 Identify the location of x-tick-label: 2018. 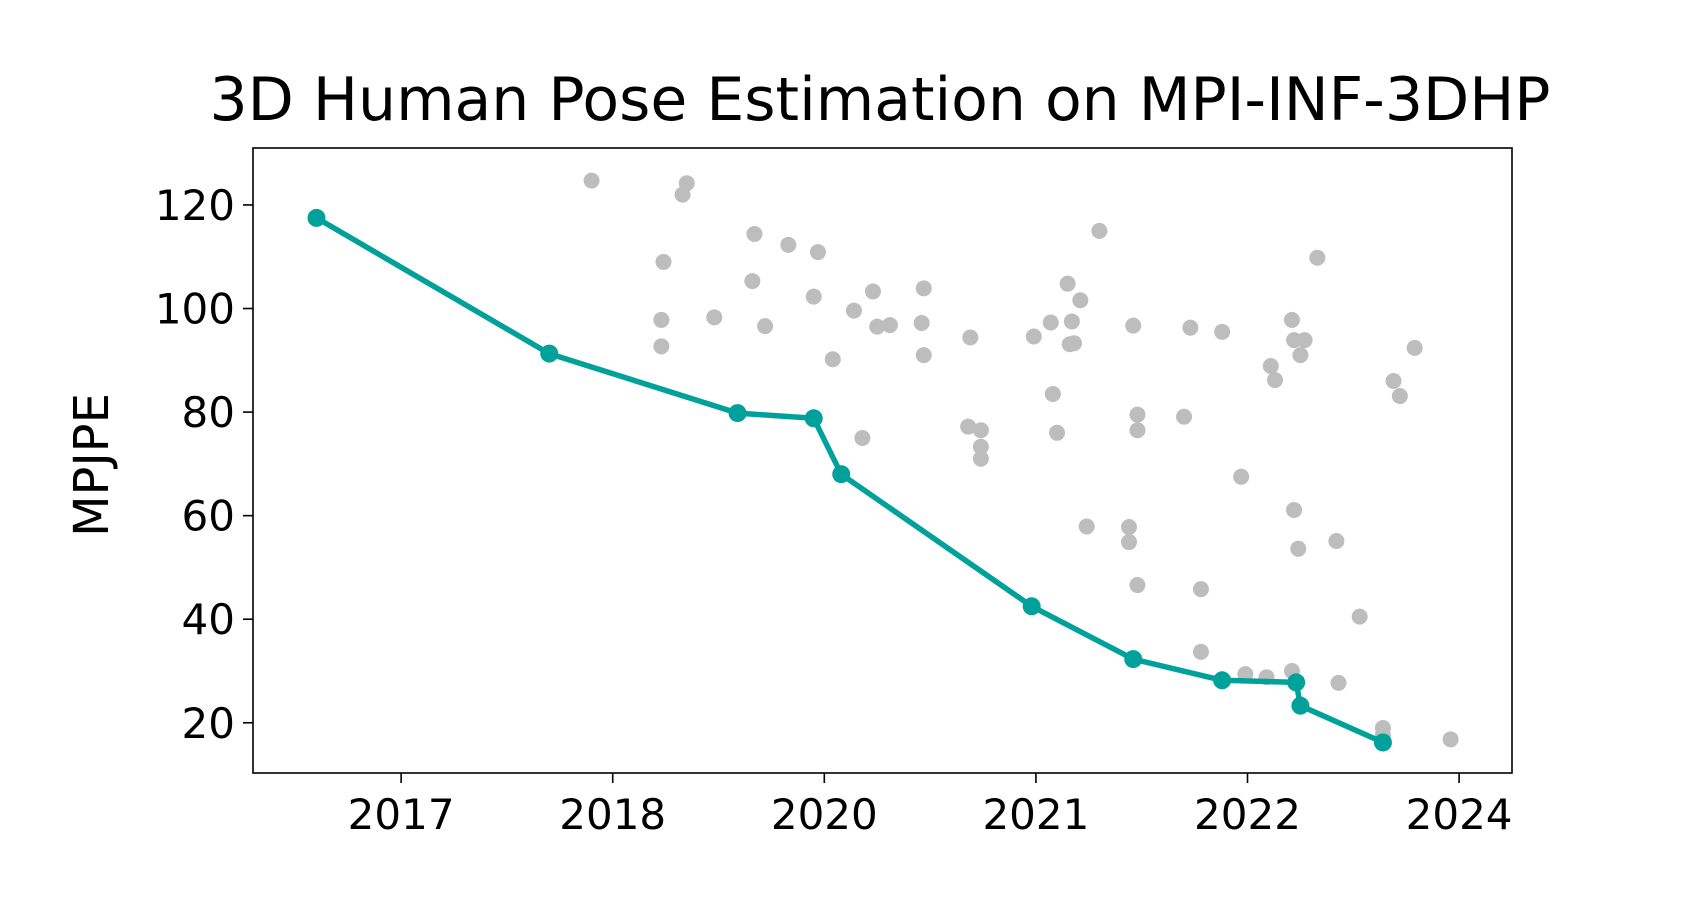
(612, 814).